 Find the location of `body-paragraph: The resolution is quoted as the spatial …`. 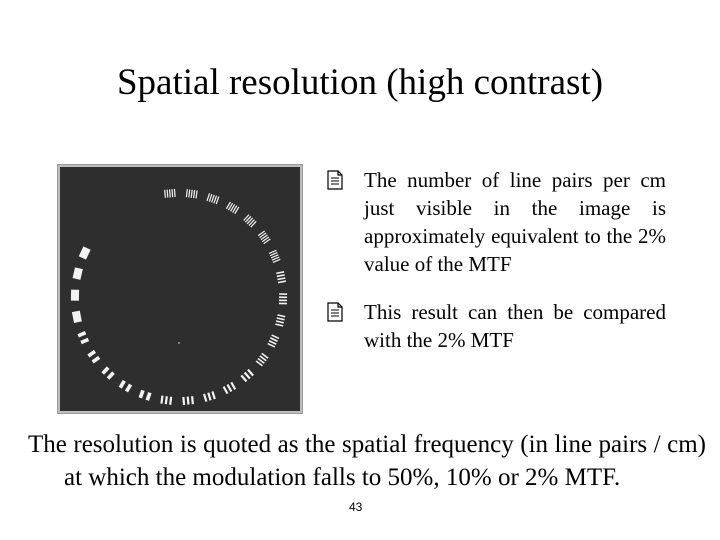

body-paragraph: The resolution is quoted as the spatial … is located at coordinates (367, 461).